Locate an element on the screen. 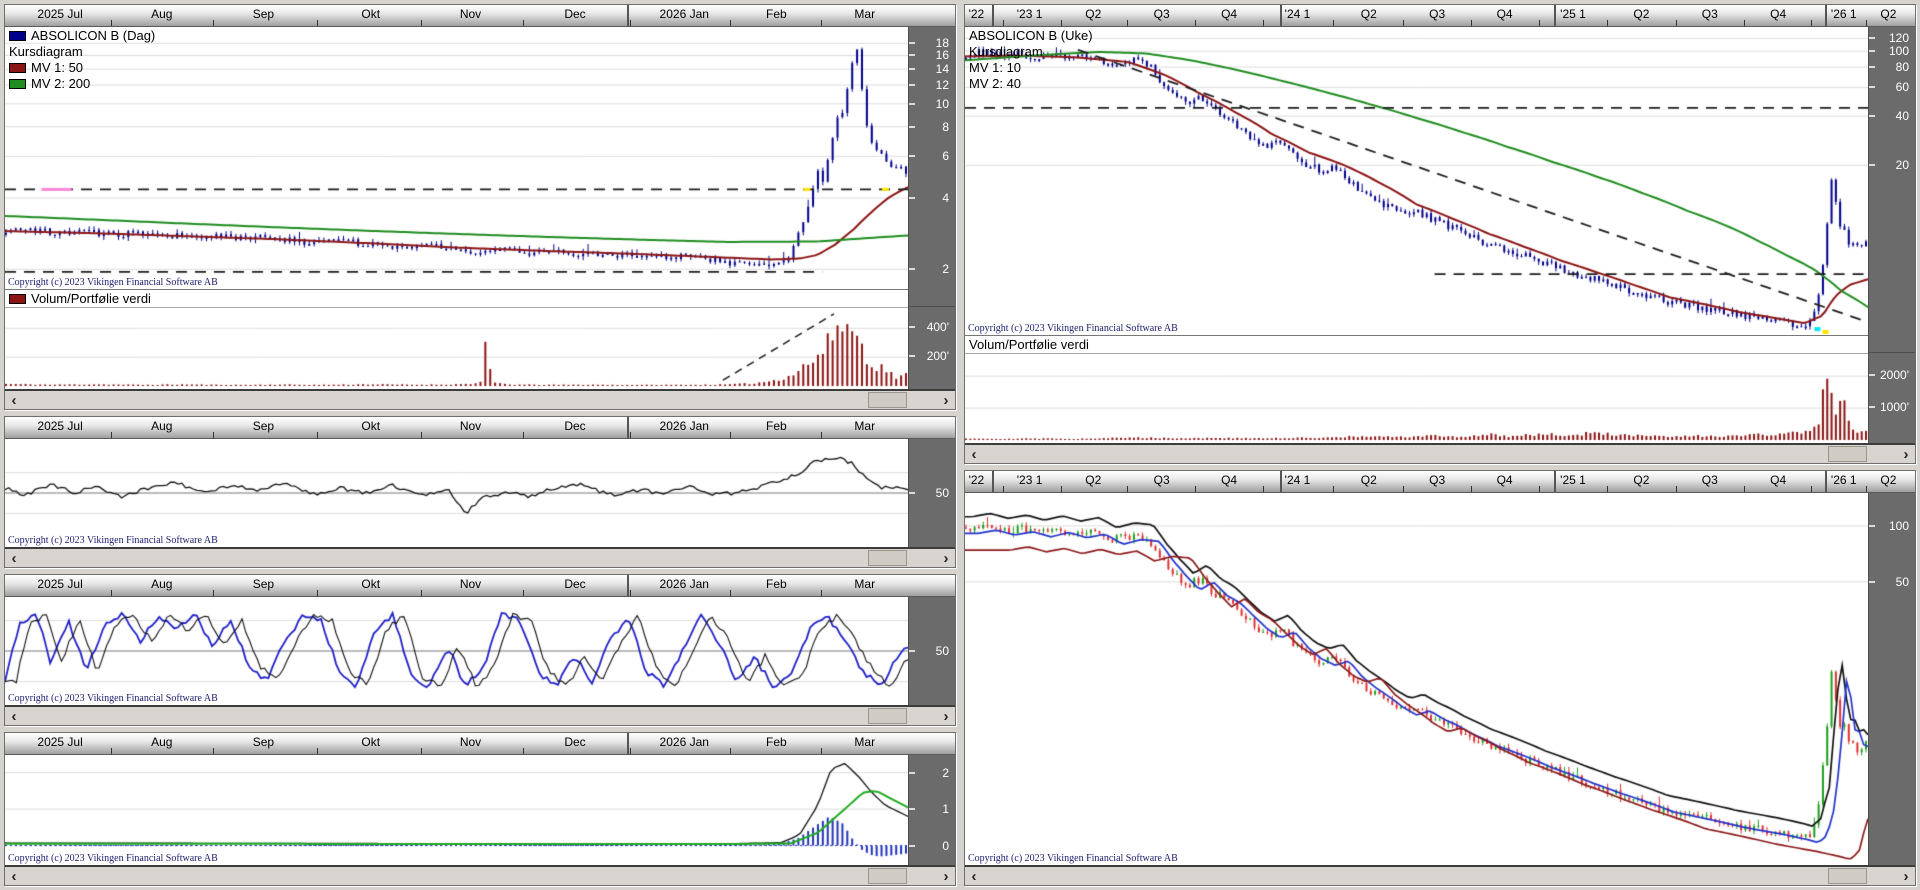 The width and height of the screenshot is (1920, 890). daily-volume-area is located at coordinates (456, 348).